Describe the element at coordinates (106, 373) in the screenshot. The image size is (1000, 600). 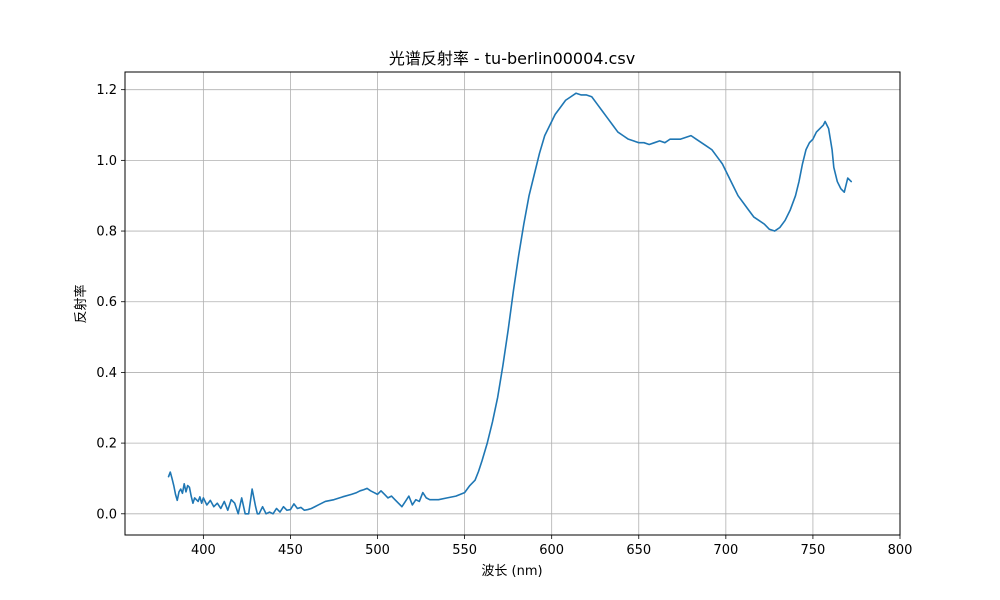
I see `y-tick-label: 0.4` at that location.